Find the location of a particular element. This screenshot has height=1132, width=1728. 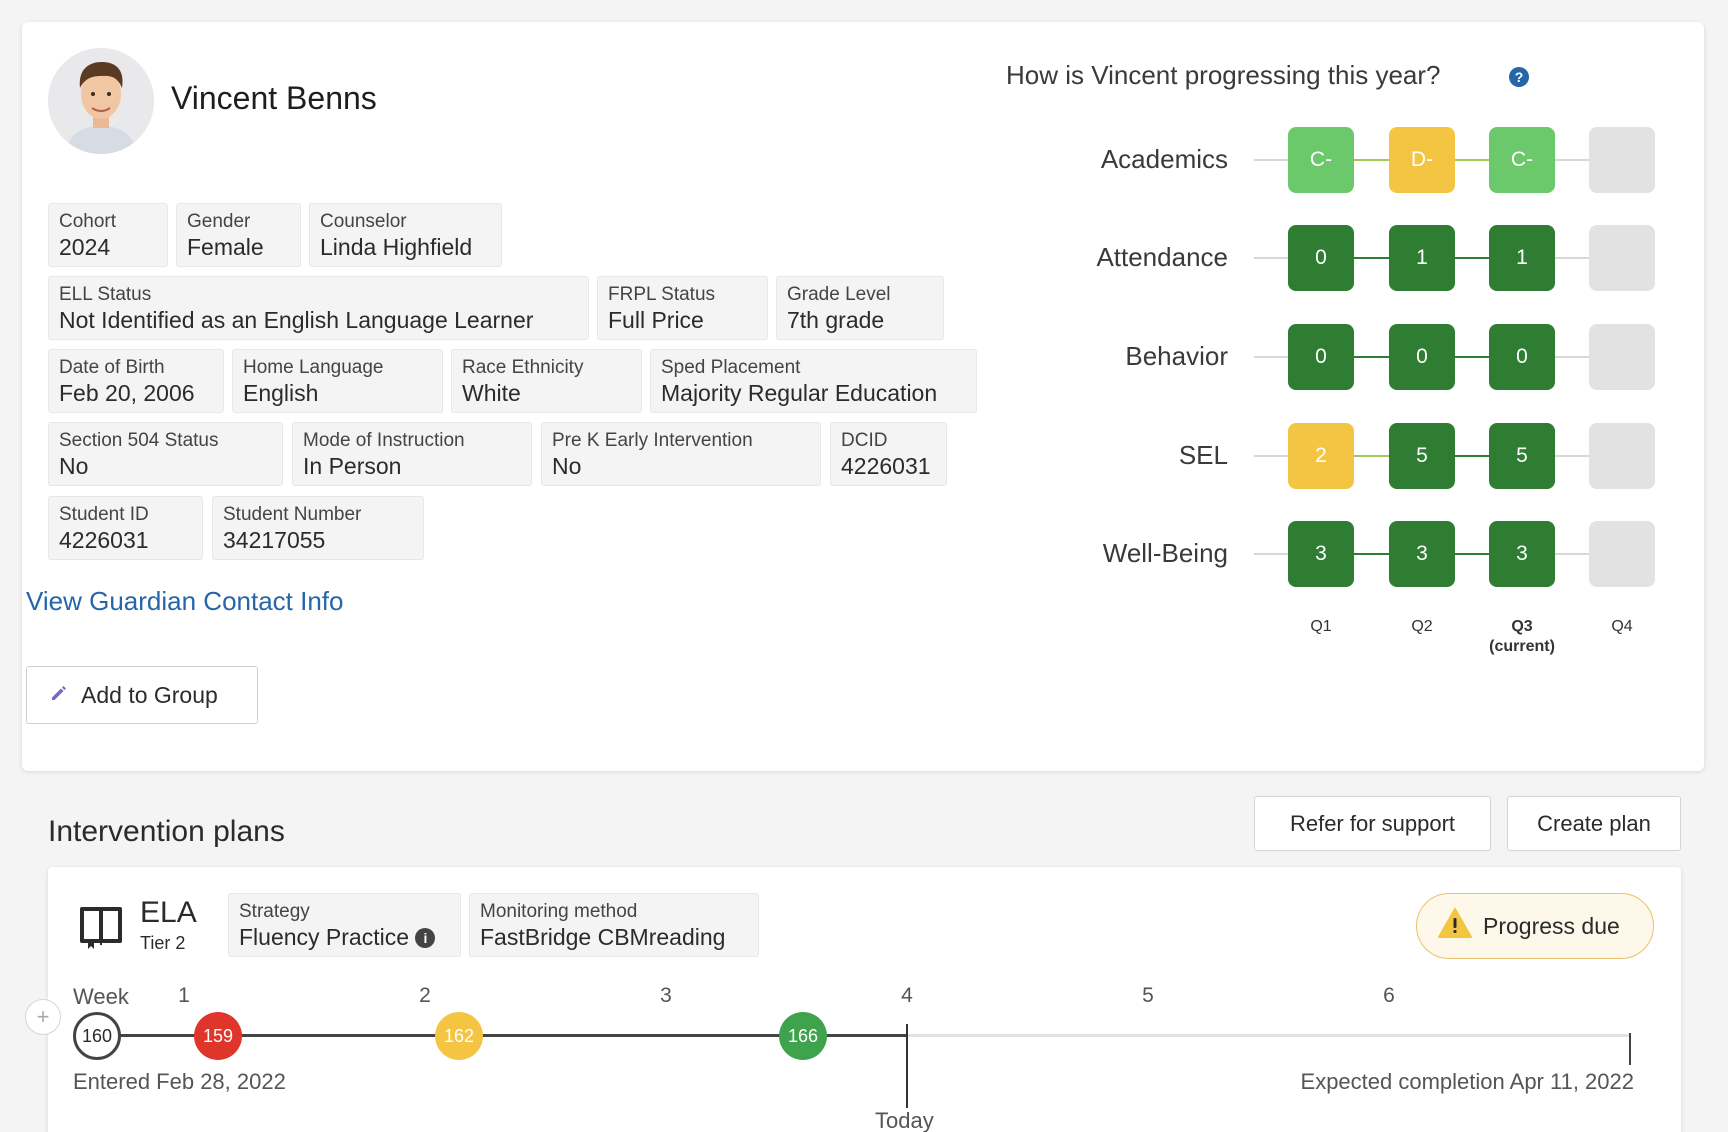

field-frpl-status: FRPL Status Full Price is located at coordinates (682, 308).